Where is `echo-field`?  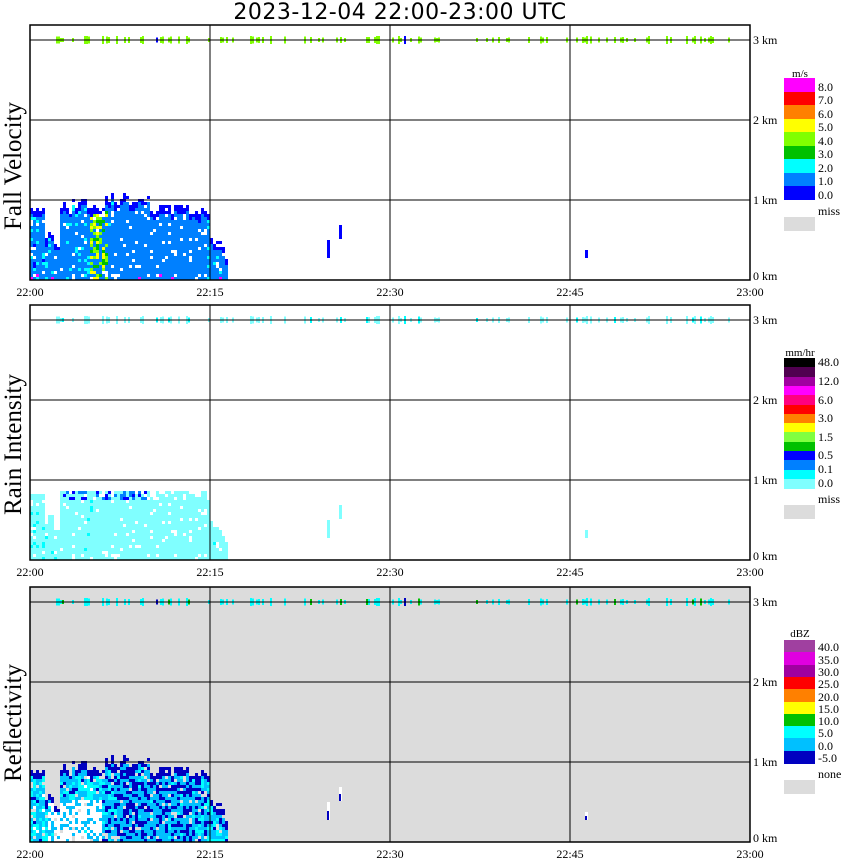
echo-field is located at coordinates (309, 236).